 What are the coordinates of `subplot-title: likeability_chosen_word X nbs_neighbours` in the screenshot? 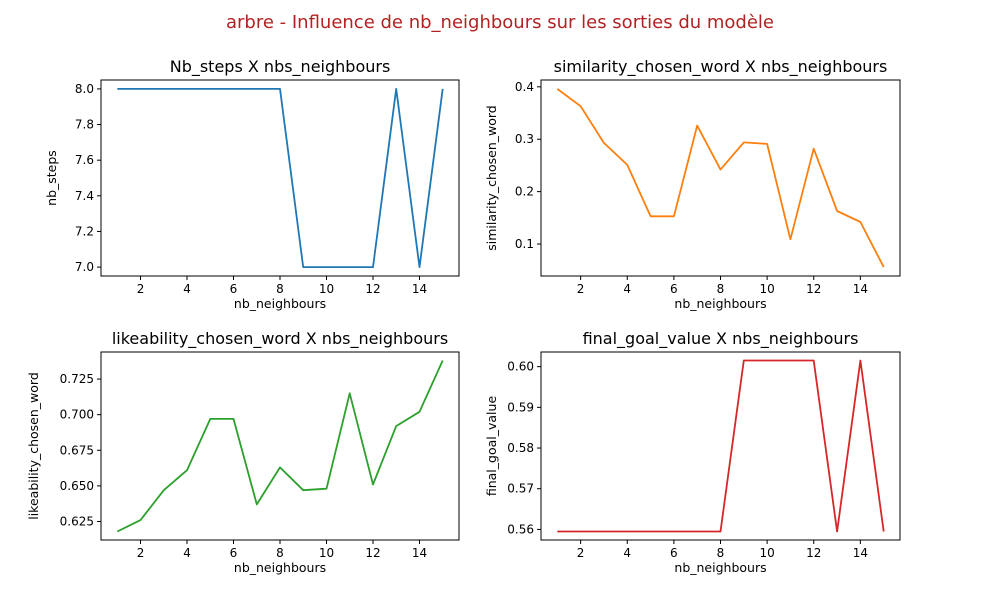 It's located at (280, 339).